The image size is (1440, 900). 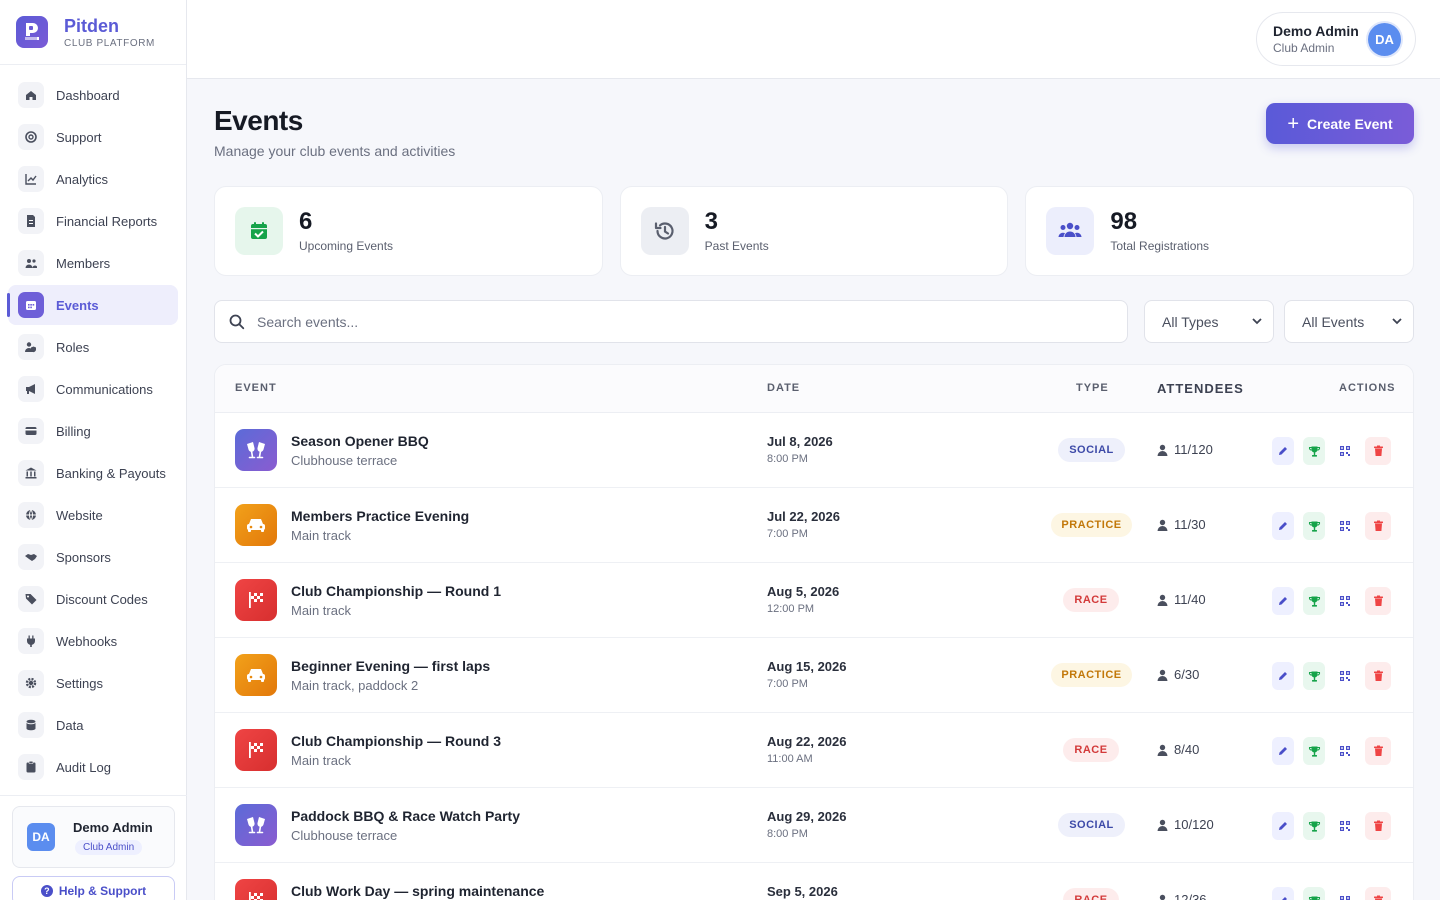 What do you see at coordinates (321, 535) in the screenshot?
I see `event-location: Main track` at bounding box center [321, 535].